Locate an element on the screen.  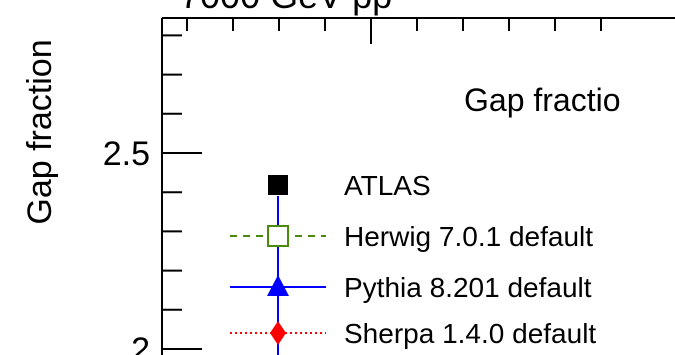
y-tick-label: 2.5 is located at coordinates (126, 154).